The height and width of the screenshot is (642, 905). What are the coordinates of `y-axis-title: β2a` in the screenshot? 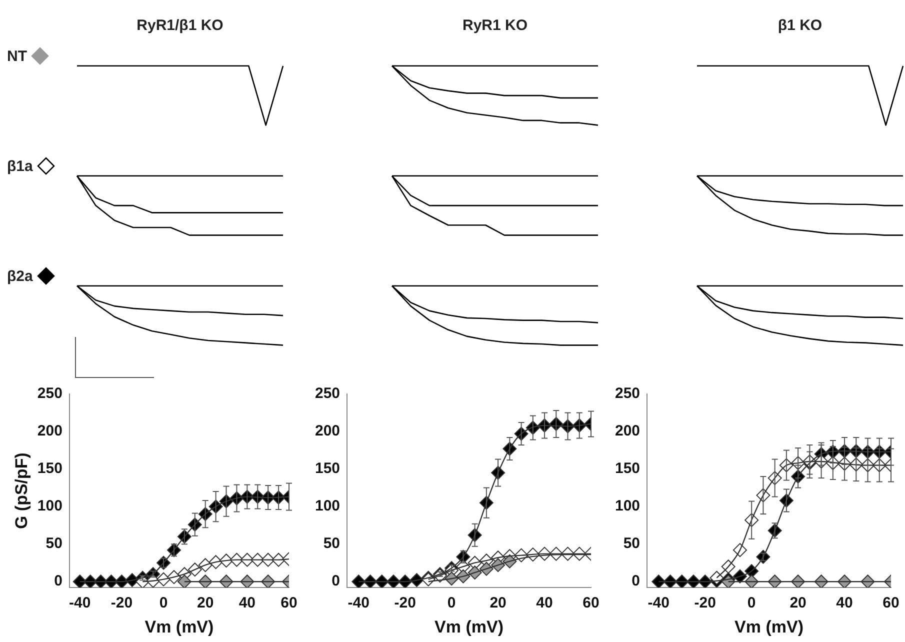 It's located at (20, 276).